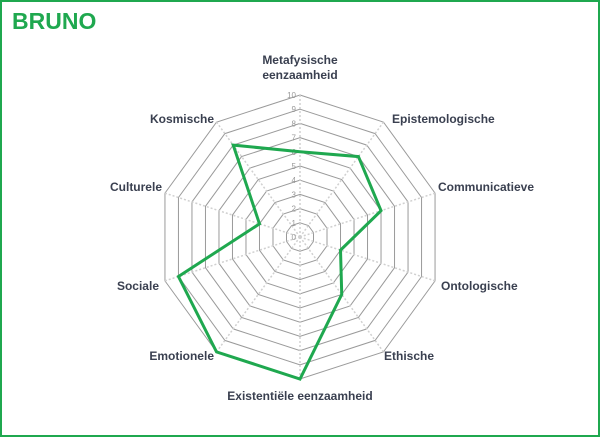 This screenshot has width=600, height=437. Describe the element at coordinates (136, 187) in the screenshot. I see `axis-label: Culturele` at that location.